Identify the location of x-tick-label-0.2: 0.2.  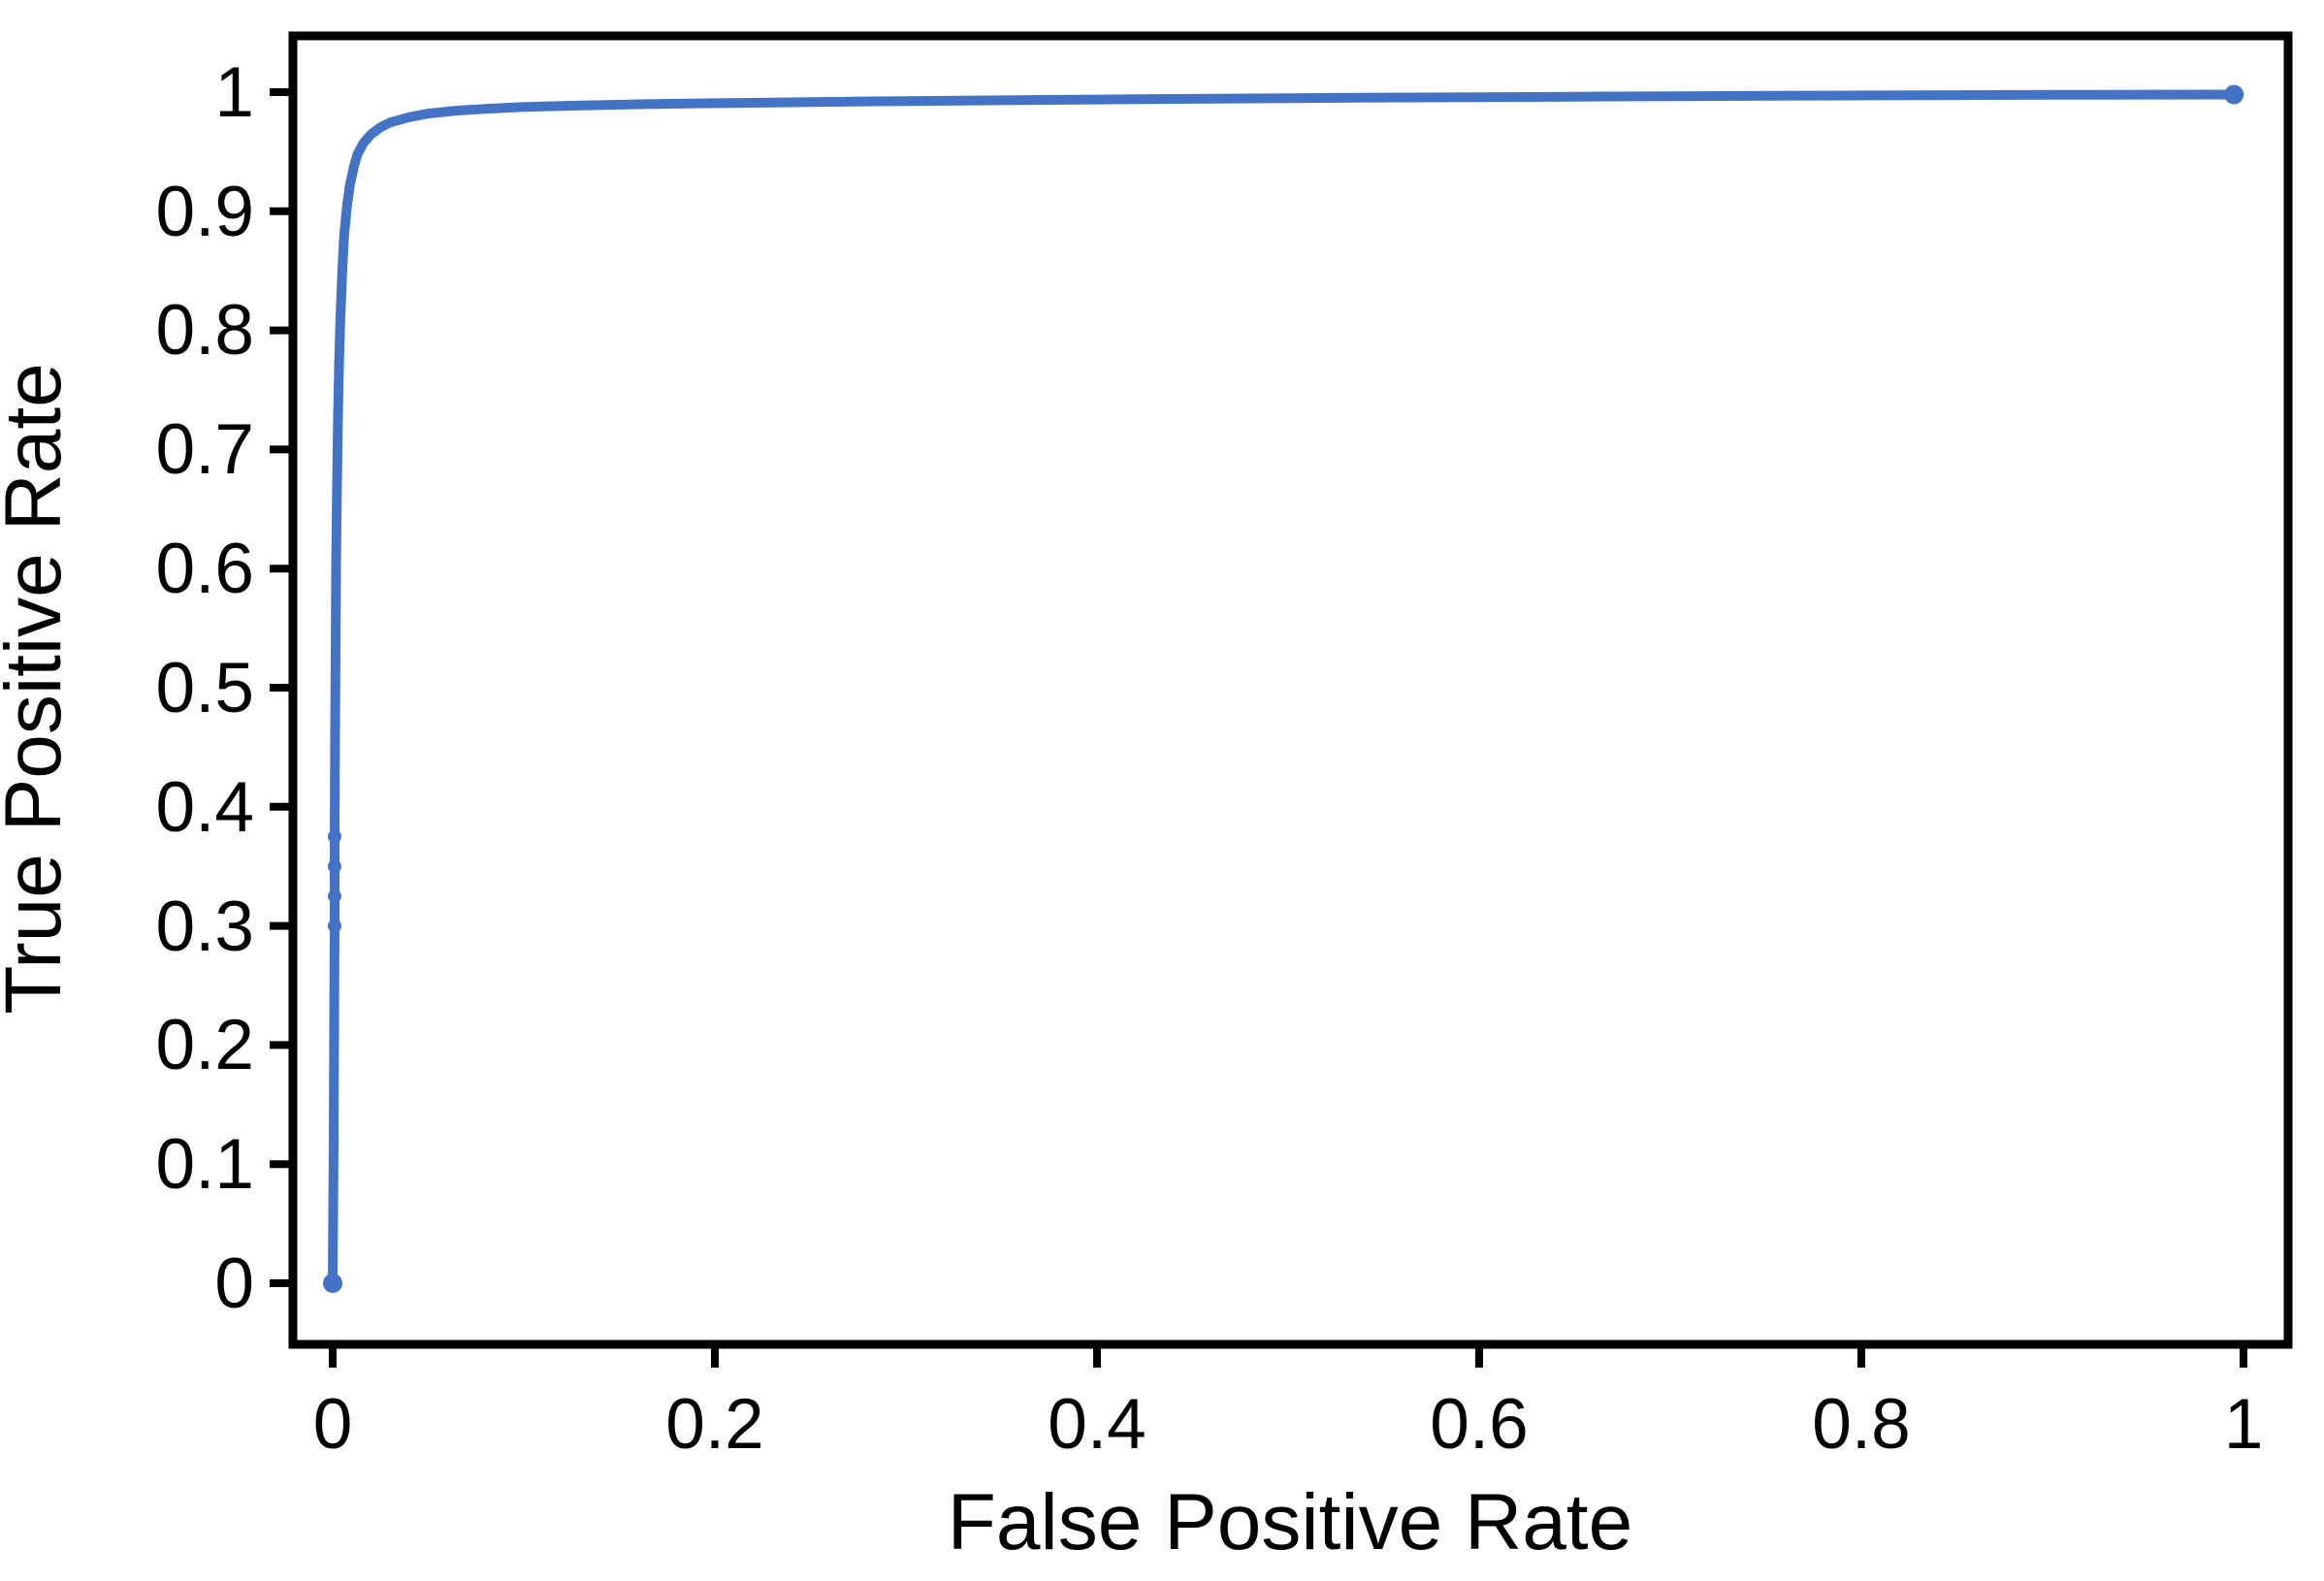
(714, 1424).